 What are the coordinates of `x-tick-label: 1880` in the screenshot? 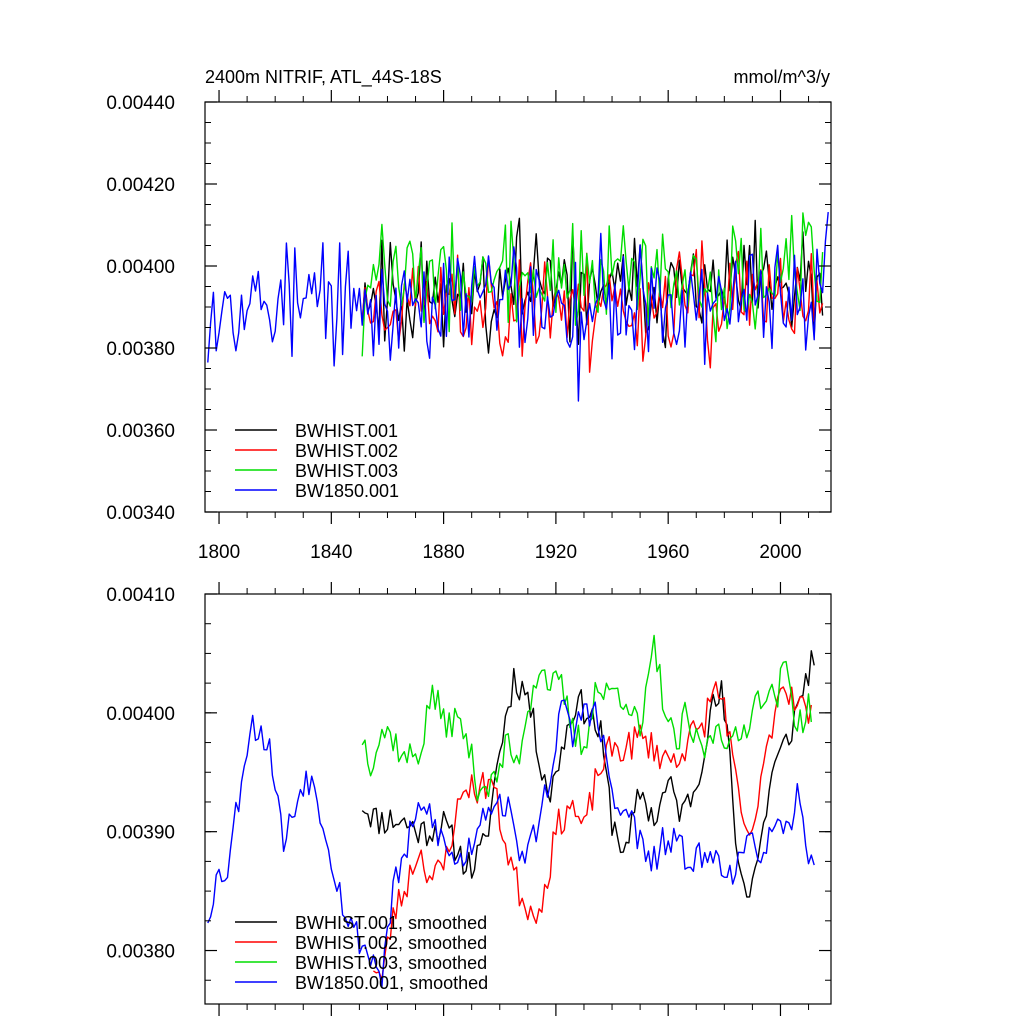 It's located at (443, 552).